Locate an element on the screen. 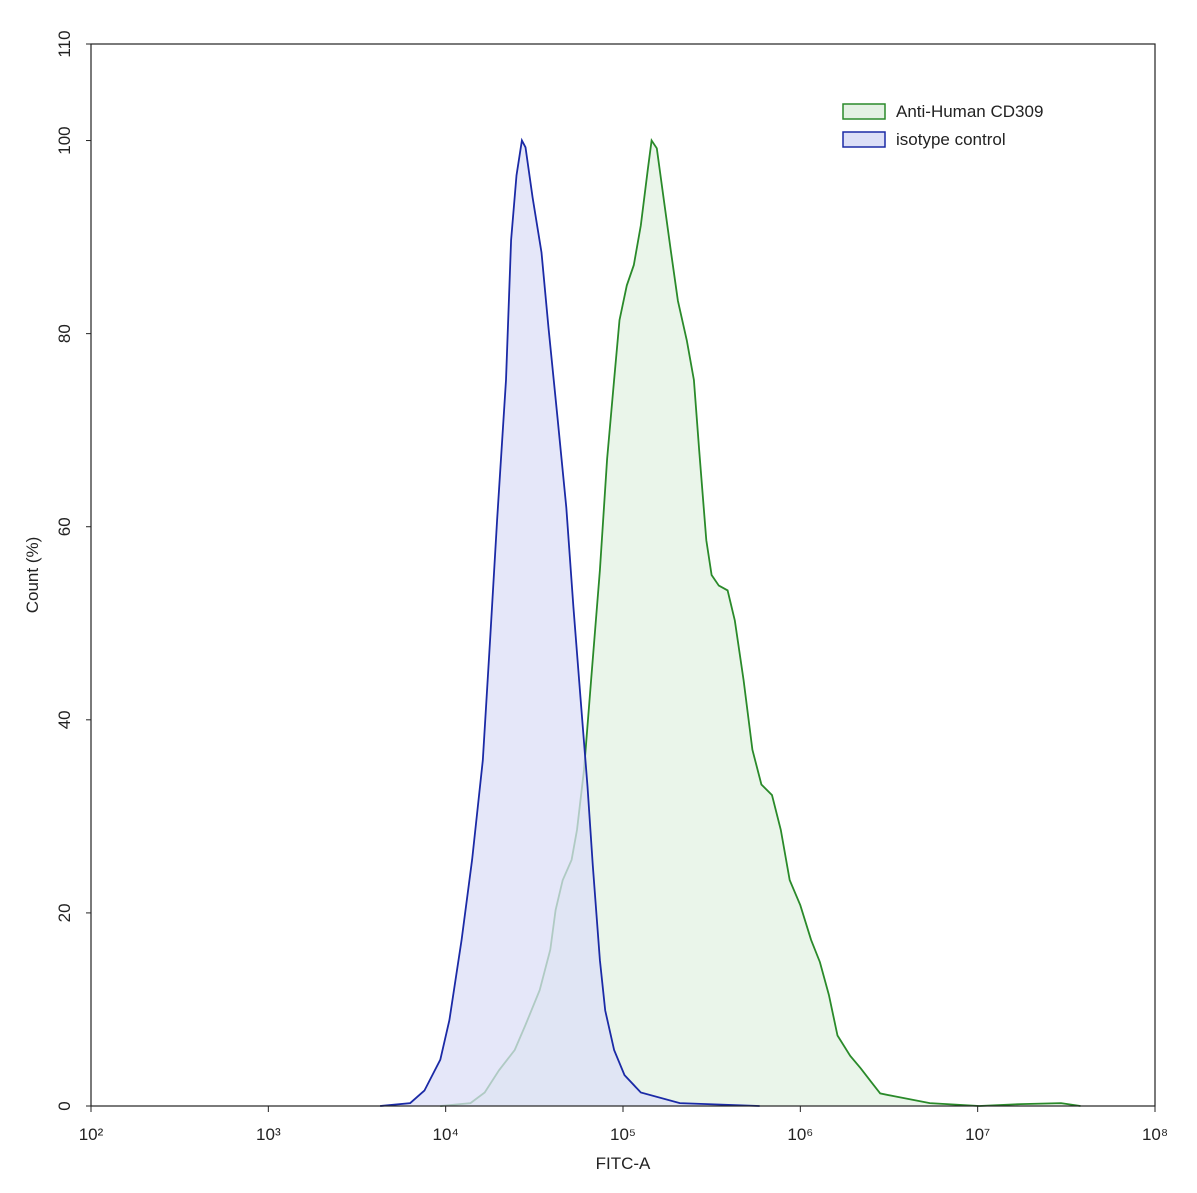 The height and width of the screenshot is (1193, 1197). y-tick-label: 80 is located at coordinates (64, 333).